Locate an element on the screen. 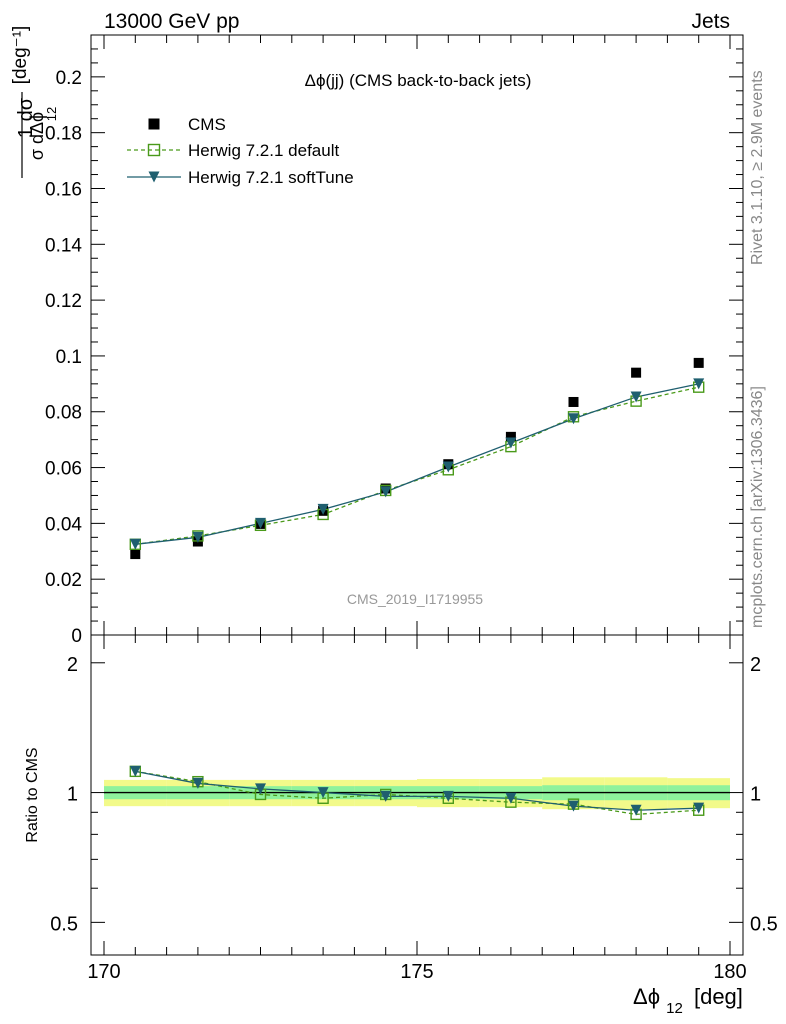 The width and height of the screenshot is (786, 1024). y-tick-label: 0.18 is located at coordinates (63, 134).